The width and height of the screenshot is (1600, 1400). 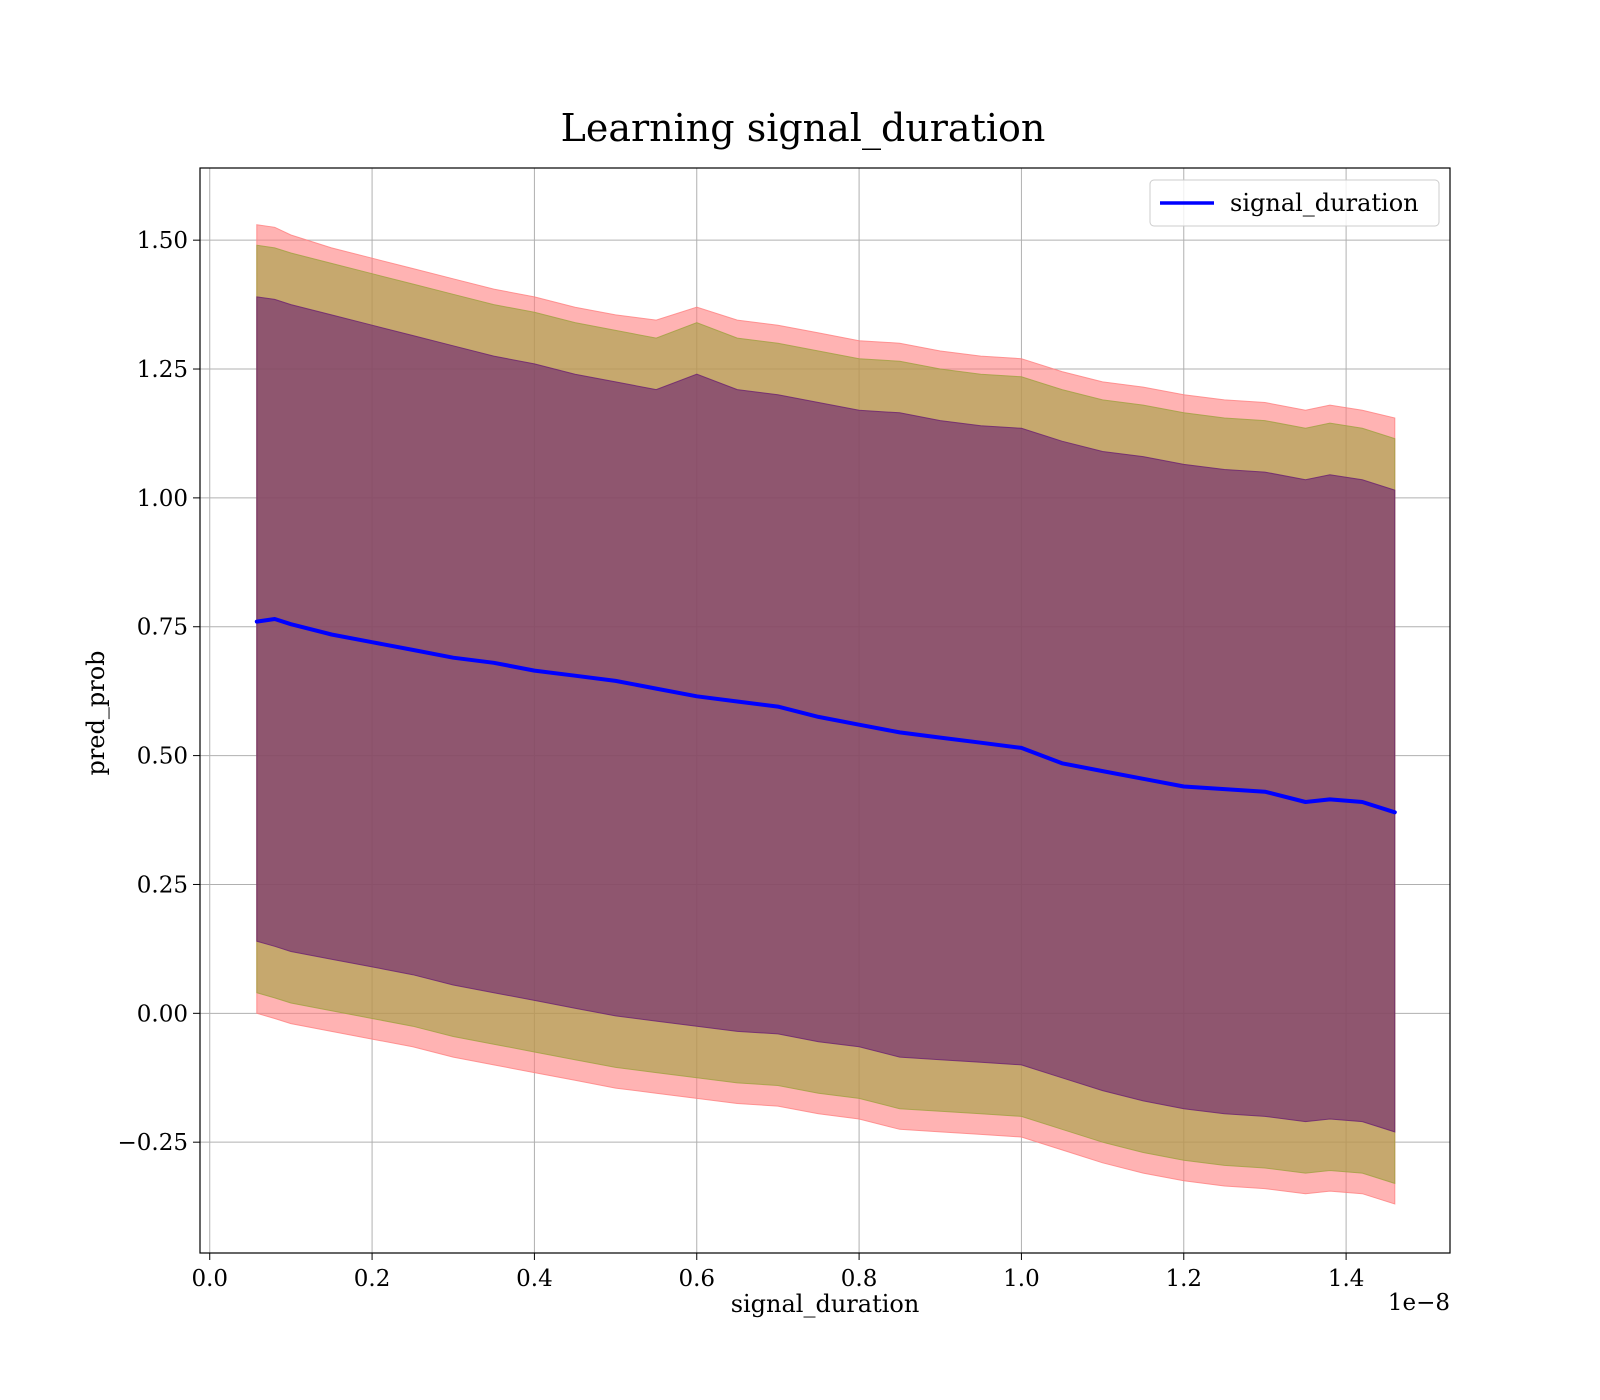 I want to click on legend-box, so click(x=1294, y=203).